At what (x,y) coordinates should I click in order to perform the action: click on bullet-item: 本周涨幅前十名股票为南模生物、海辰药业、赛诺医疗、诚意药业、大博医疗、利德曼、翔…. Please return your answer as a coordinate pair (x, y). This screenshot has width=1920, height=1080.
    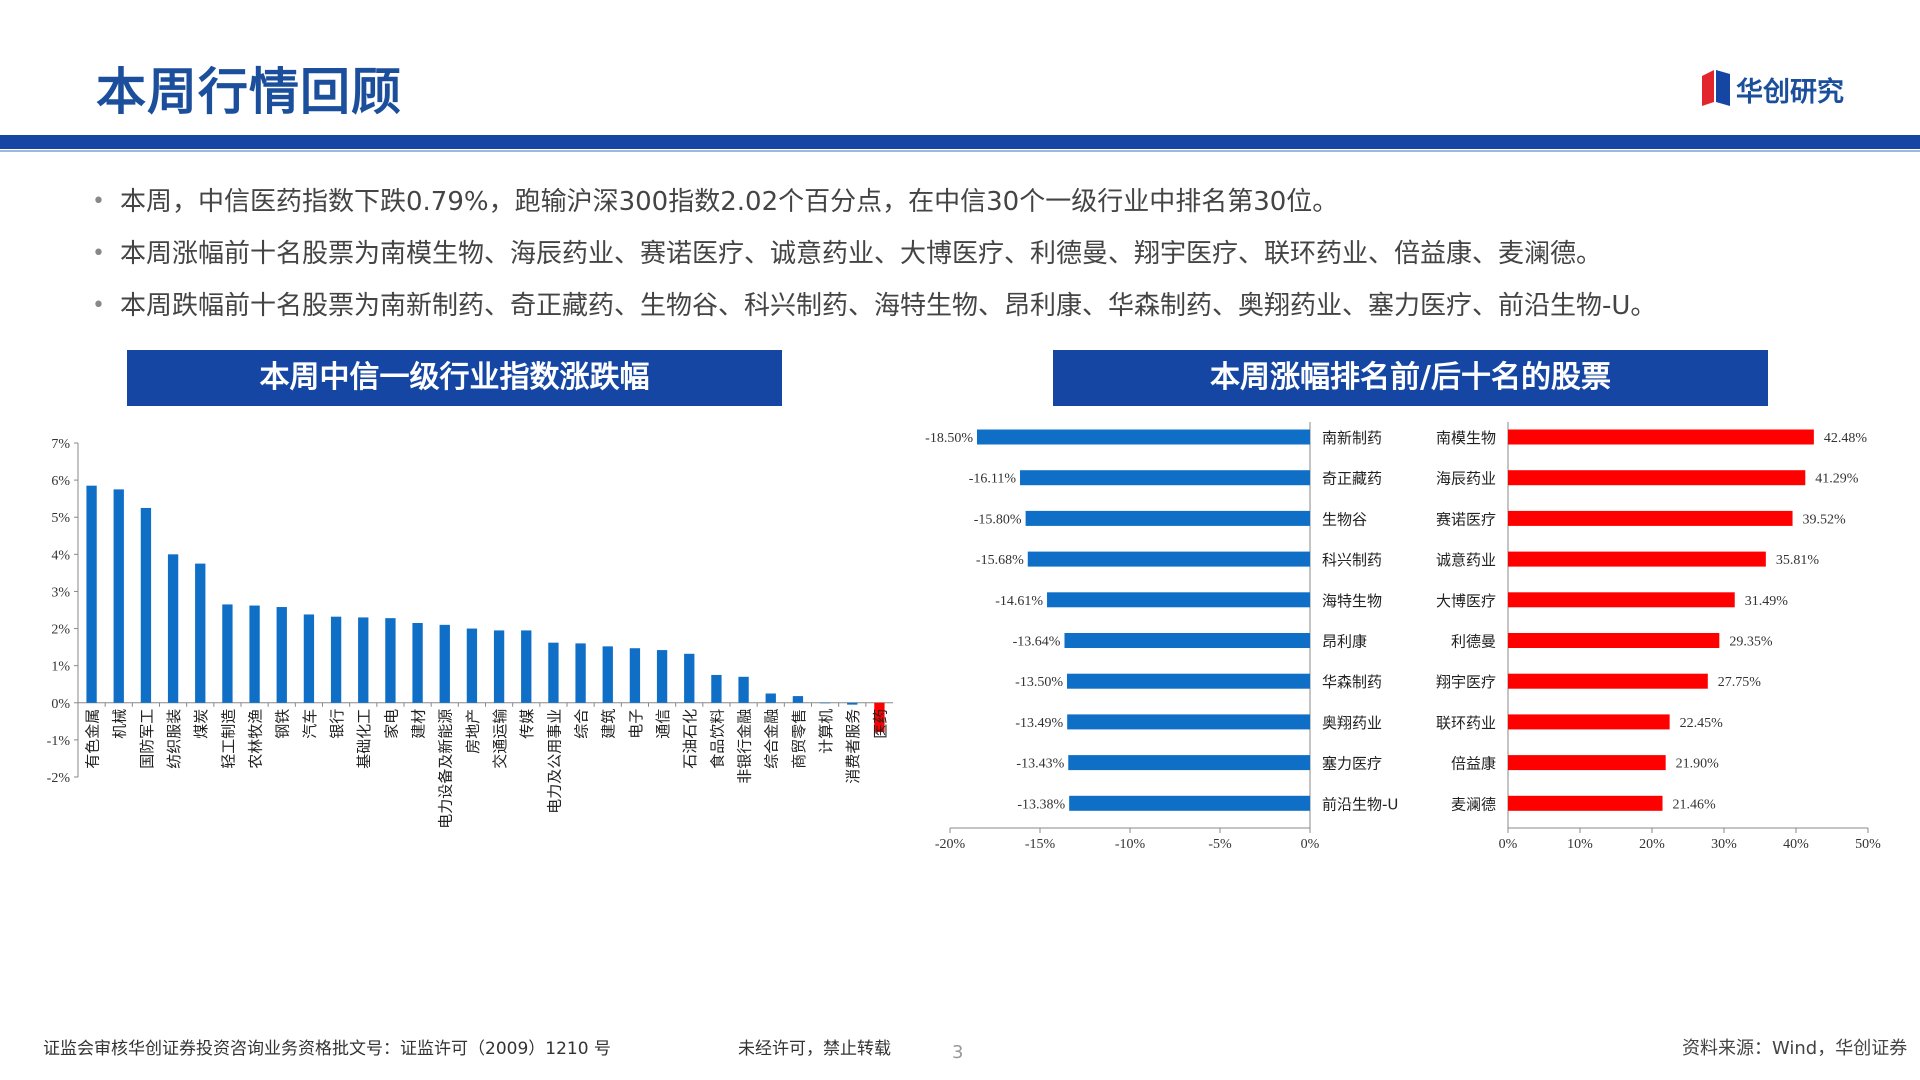
    Looking at the image, I should click on (874, 254).